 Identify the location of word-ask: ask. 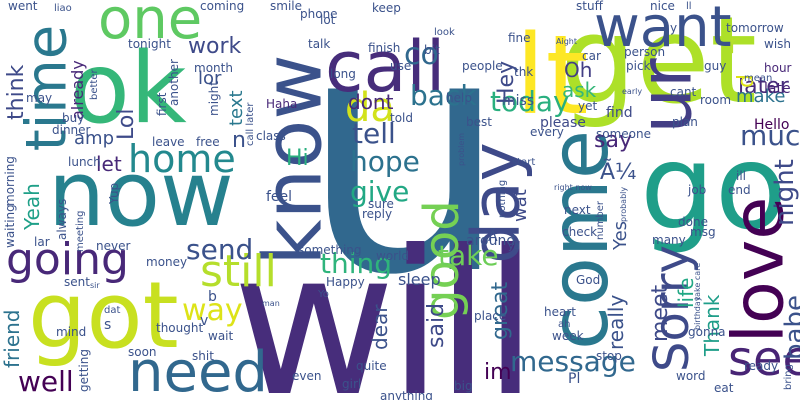
(579, 90).